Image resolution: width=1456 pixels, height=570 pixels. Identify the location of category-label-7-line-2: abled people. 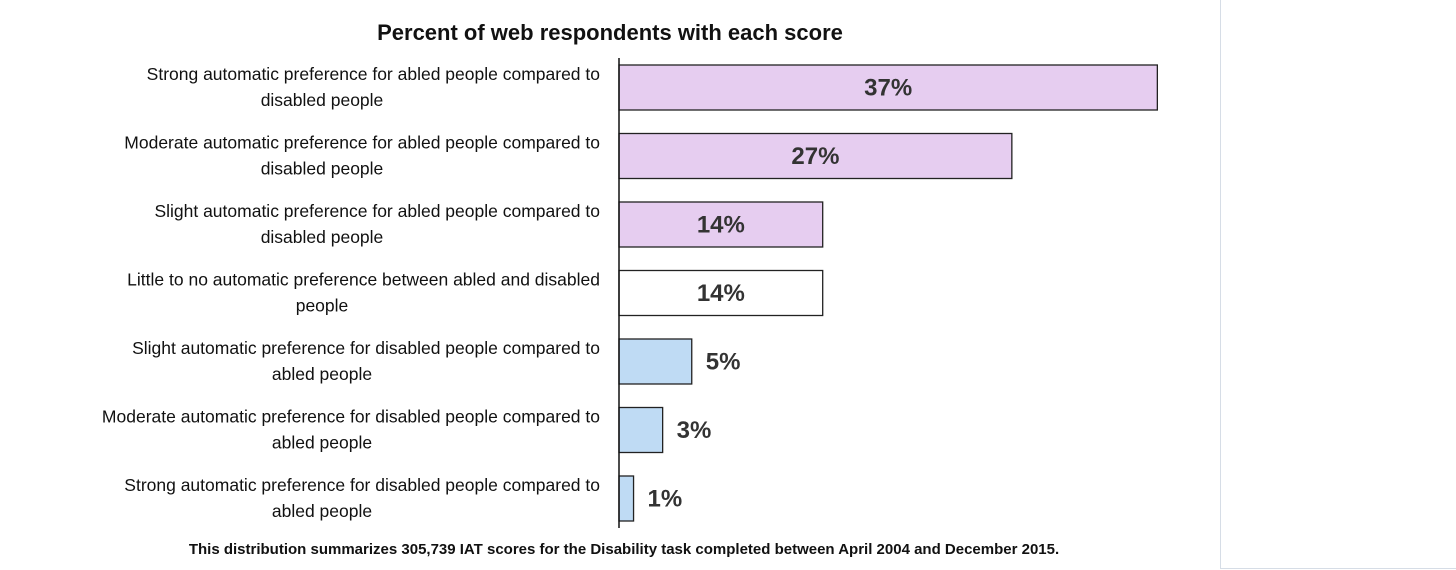
(322, 511).